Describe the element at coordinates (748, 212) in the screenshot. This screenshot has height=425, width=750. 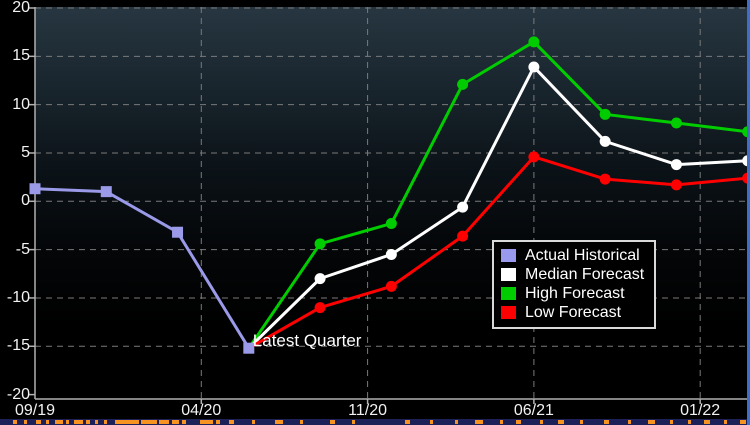
I see `window-edge-strip` at that location.